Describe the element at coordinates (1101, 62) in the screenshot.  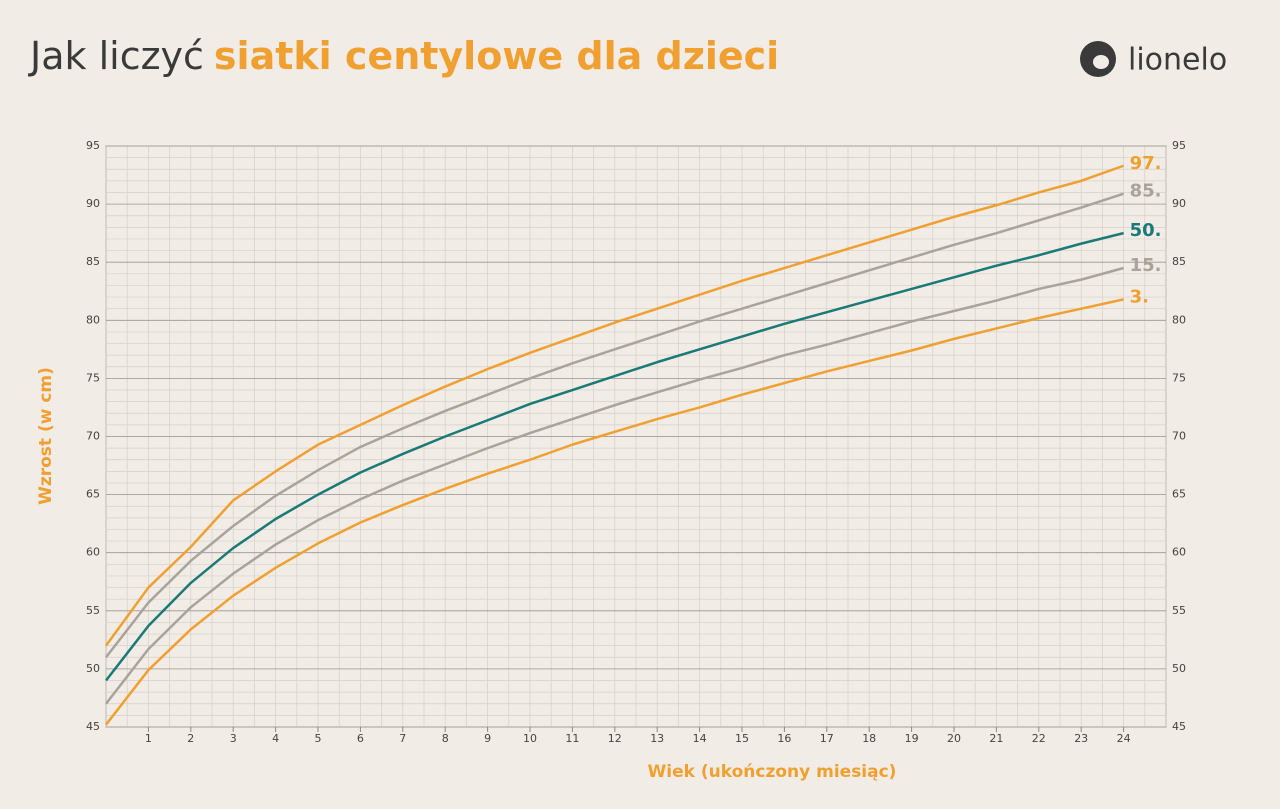
I see `logo-icon-inner` at that location.